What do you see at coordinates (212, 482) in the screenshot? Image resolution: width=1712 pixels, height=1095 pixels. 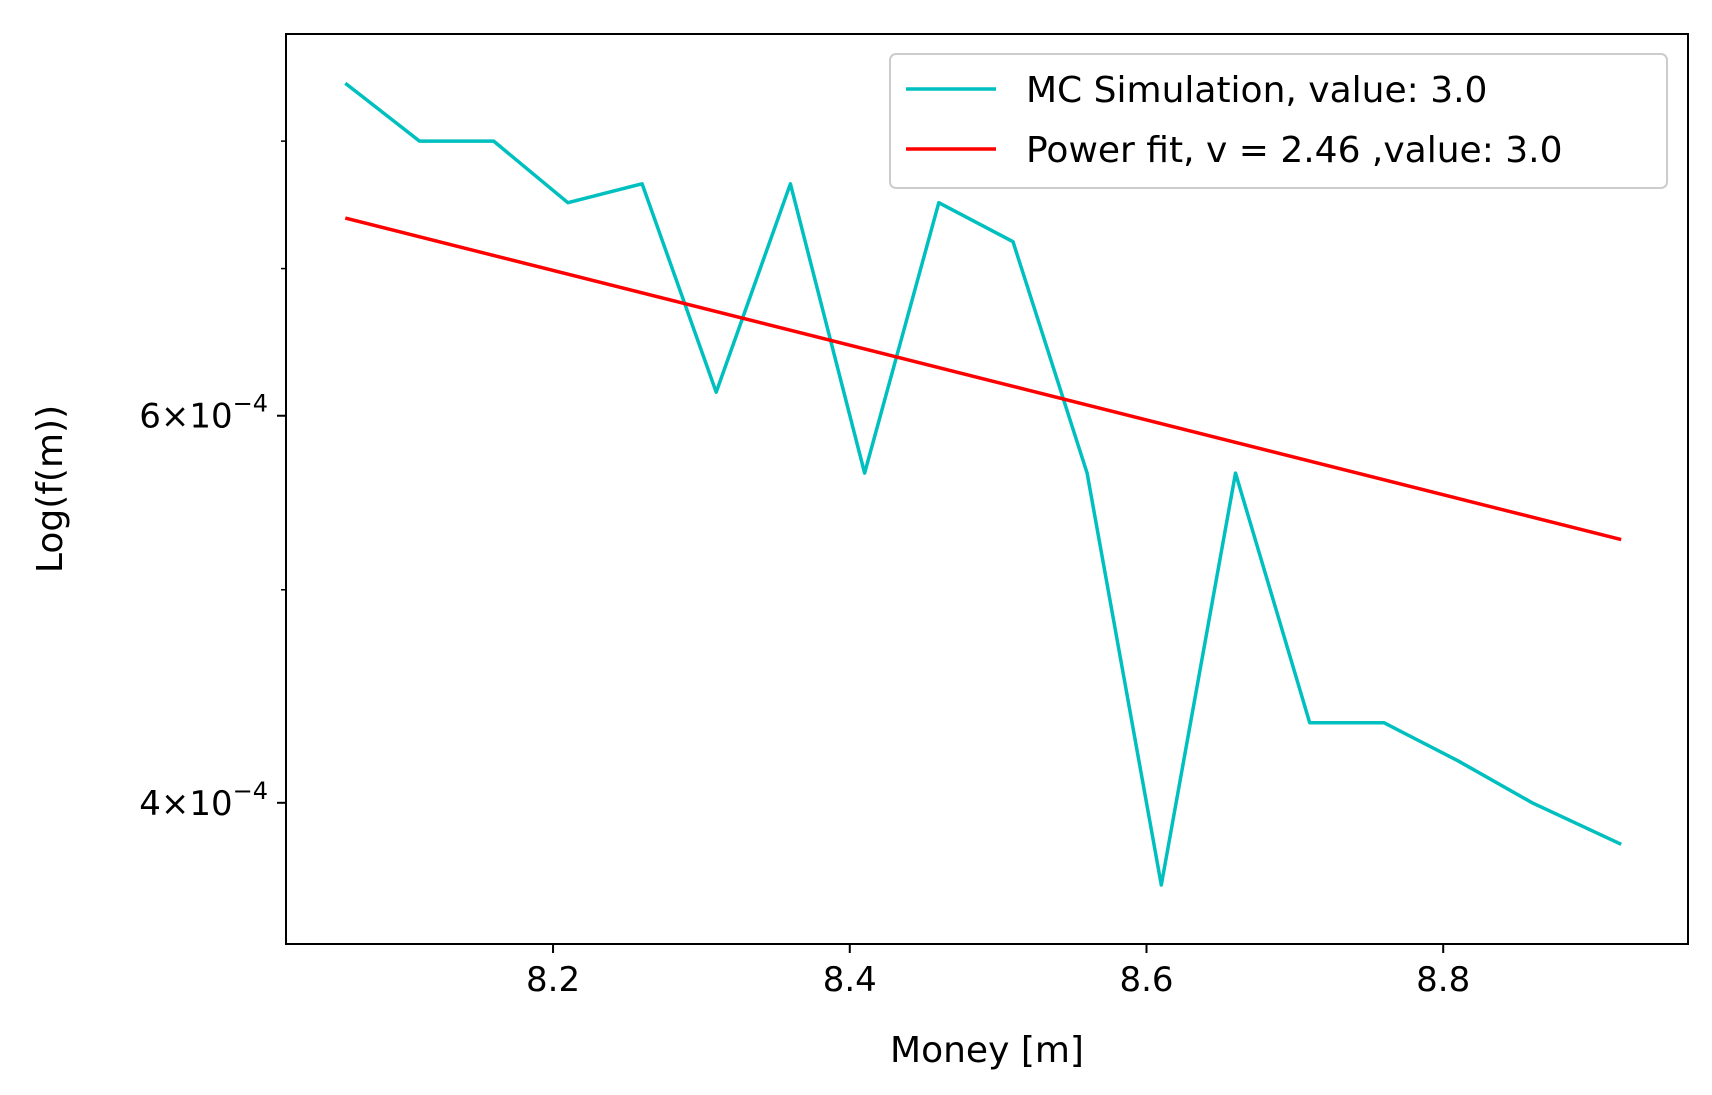 I see `y-axis: 4×10−46×10−4` at bounding box center [212, 482].